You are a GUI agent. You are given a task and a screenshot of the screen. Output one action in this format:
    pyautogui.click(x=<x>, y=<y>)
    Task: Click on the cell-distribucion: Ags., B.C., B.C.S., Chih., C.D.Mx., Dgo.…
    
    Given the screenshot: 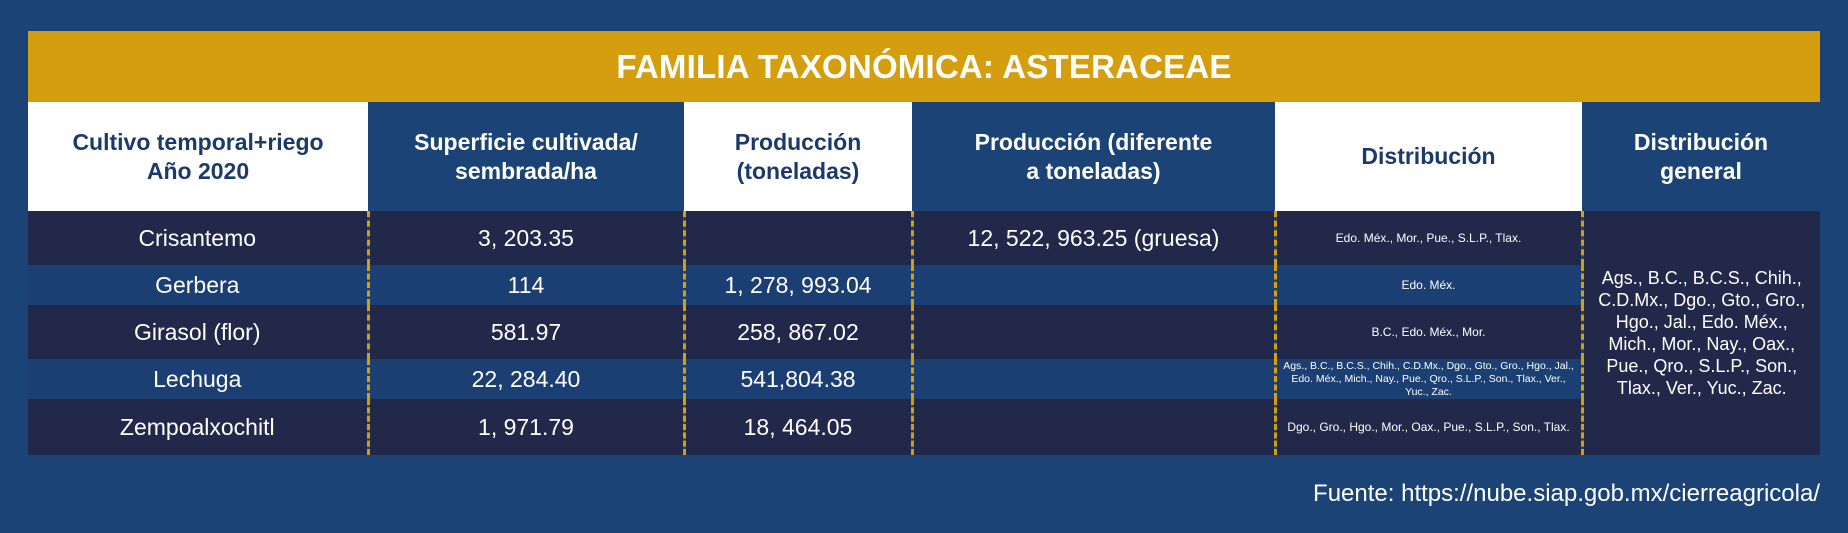 What is the action you would take?
    pyautogui.click(x=1429, y=379)
    